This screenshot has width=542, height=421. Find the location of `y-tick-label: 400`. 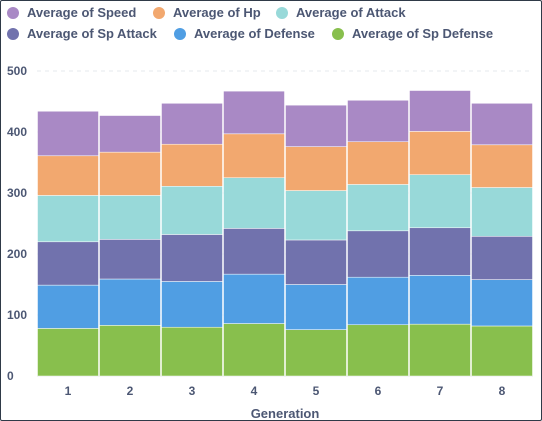

y-tick-label: 400 is located at coordinates (17, 132).